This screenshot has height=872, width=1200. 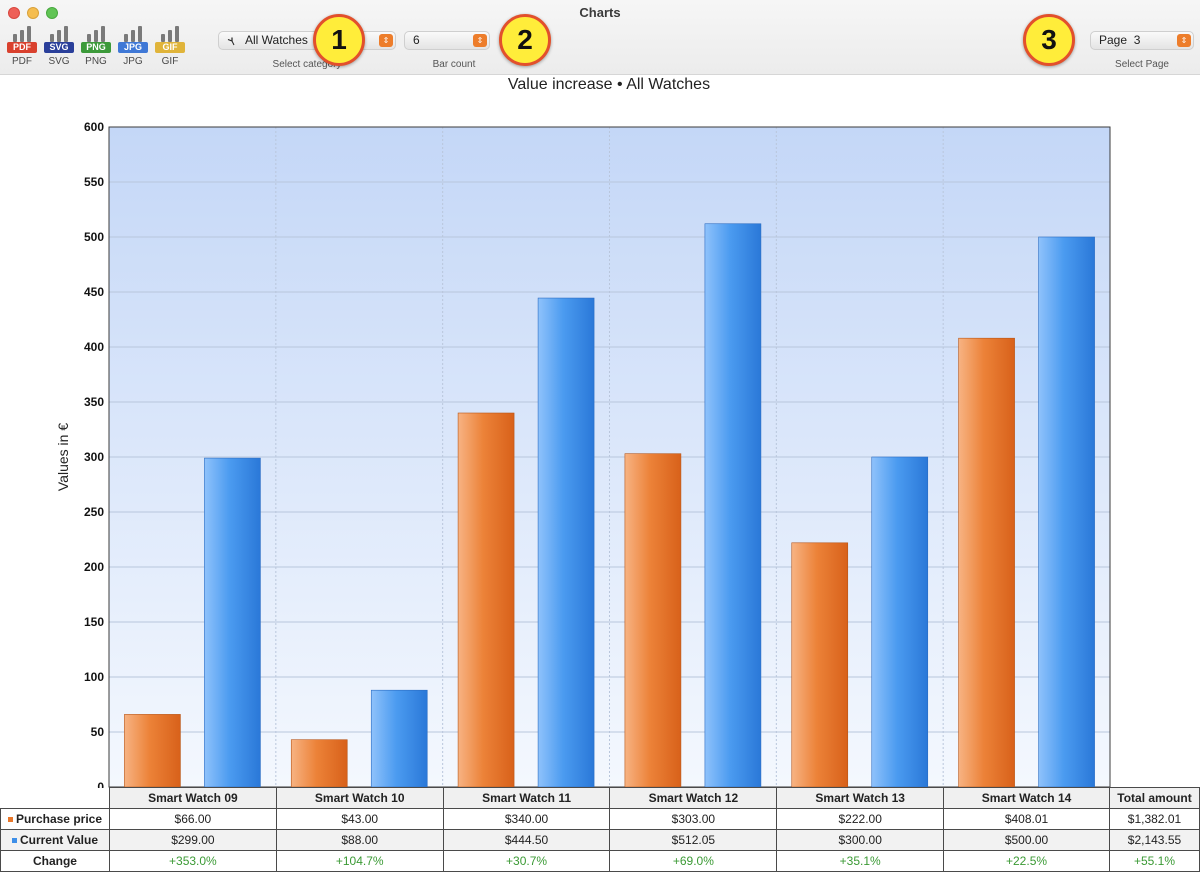 What do you see at coordinates (860, 840) in the screenshot?
I see `table-cell: $300.00` at bounding box center [860, 840].